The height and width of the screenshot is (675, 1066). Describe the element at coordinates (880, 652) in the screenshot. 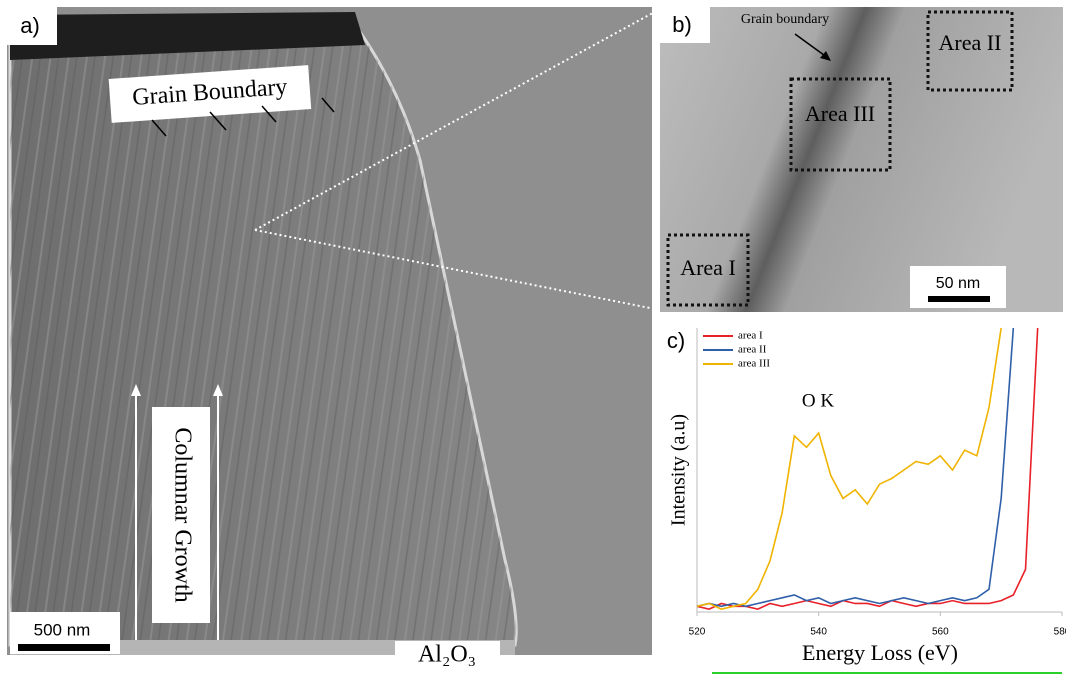

I see `x-axis-label: Energy Loss (eV)` at that location.